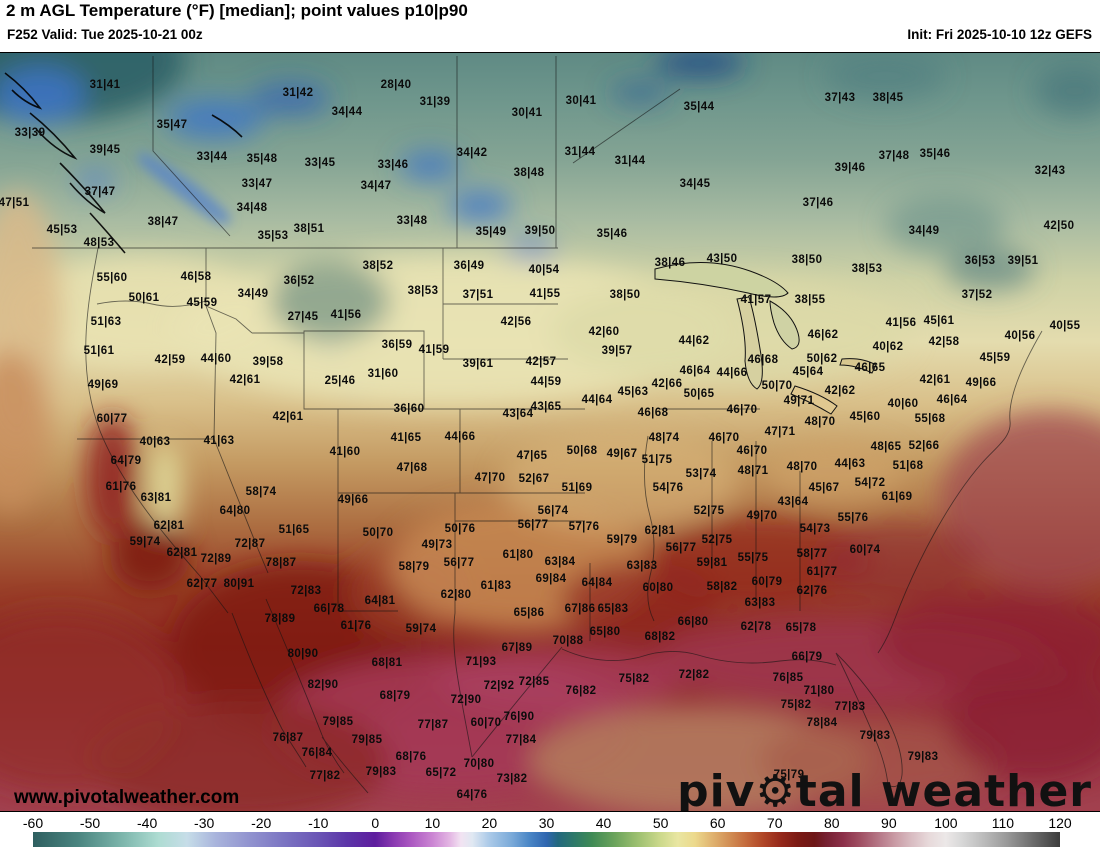 The height and width of the screenshot is (850, 1100). What do you see at coordinates (280, 619) in the screenshot?
I see `point-value: 78|89` at bounding box center [280, 619].